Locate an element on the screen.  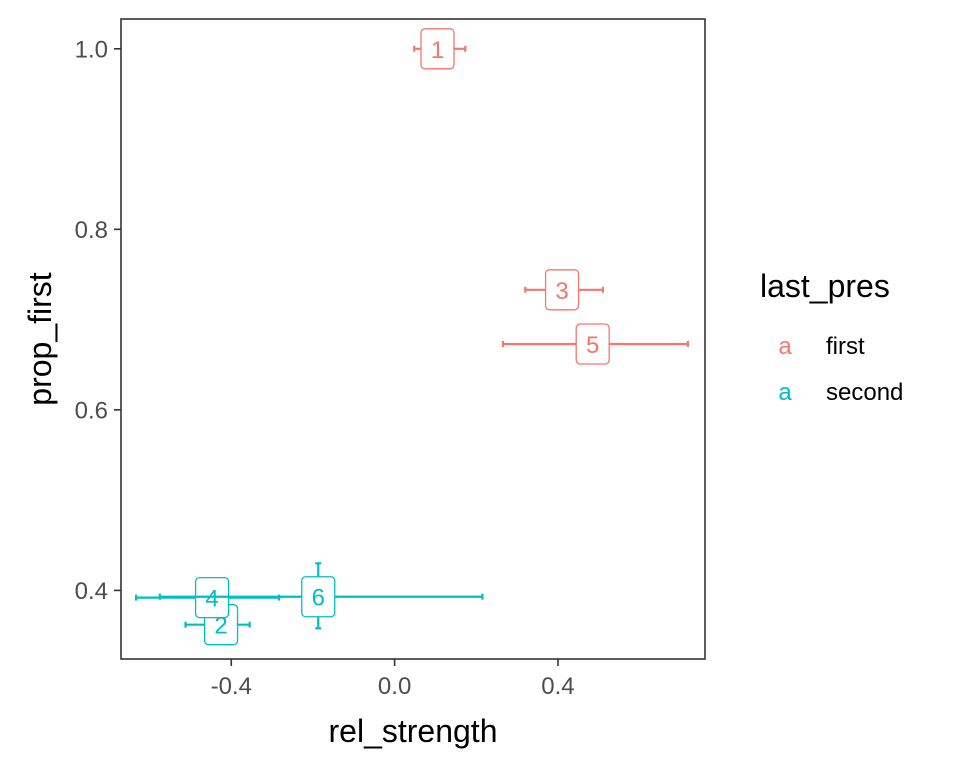
legend-label-first: first is located at coordinates (845, 346).